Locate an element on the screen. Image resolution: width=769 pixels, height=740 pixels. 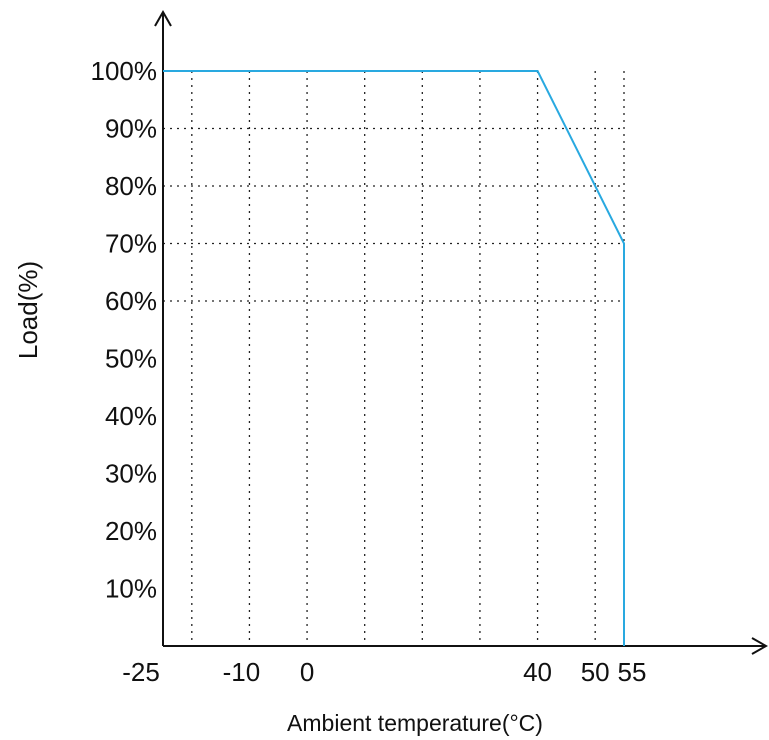
y-tick-label: 60% is located at coordinates (131, 301).